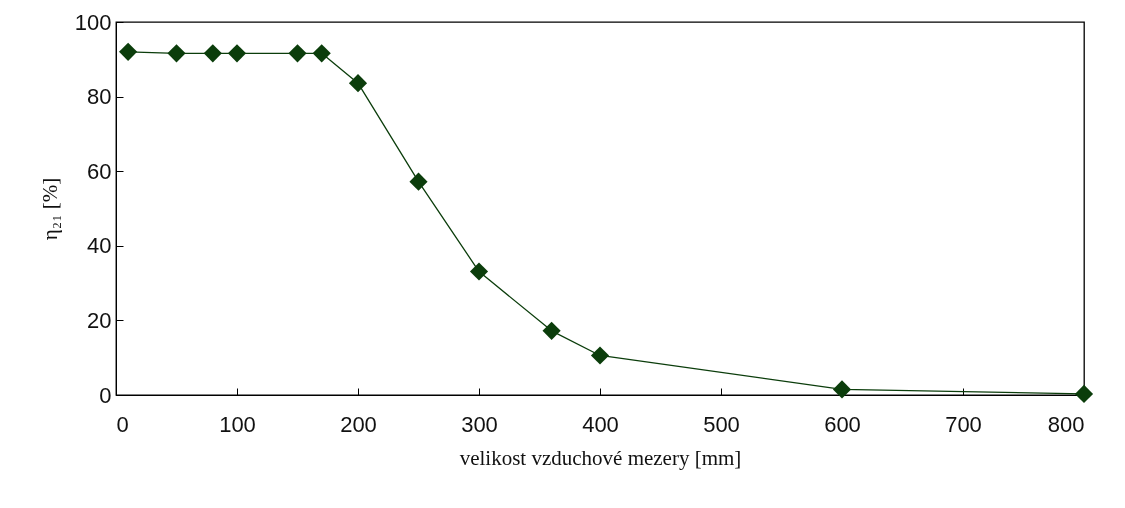  Describe the element at coordinates (963, 424) in the screenshot. I see `x-tick-label: 700` at that location.